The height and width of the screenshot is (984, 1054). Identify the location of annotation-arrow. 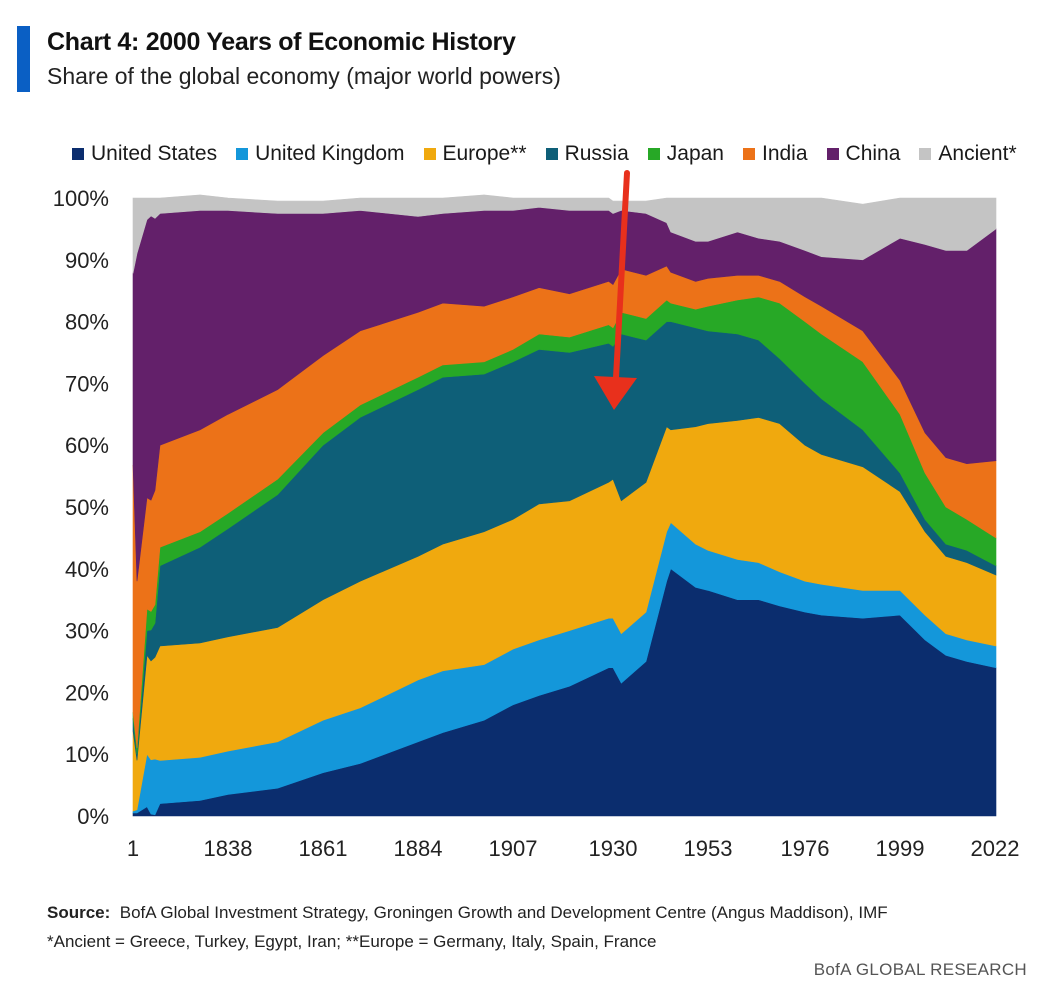
(615, 290).